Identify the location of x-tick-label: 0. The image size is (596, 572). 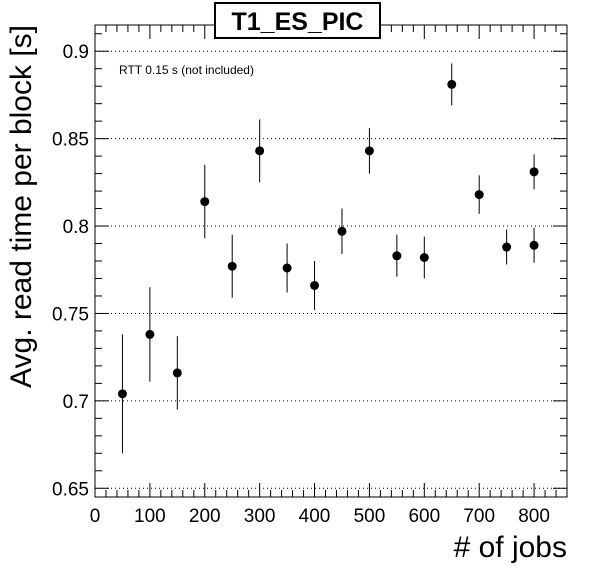
(95, 516).